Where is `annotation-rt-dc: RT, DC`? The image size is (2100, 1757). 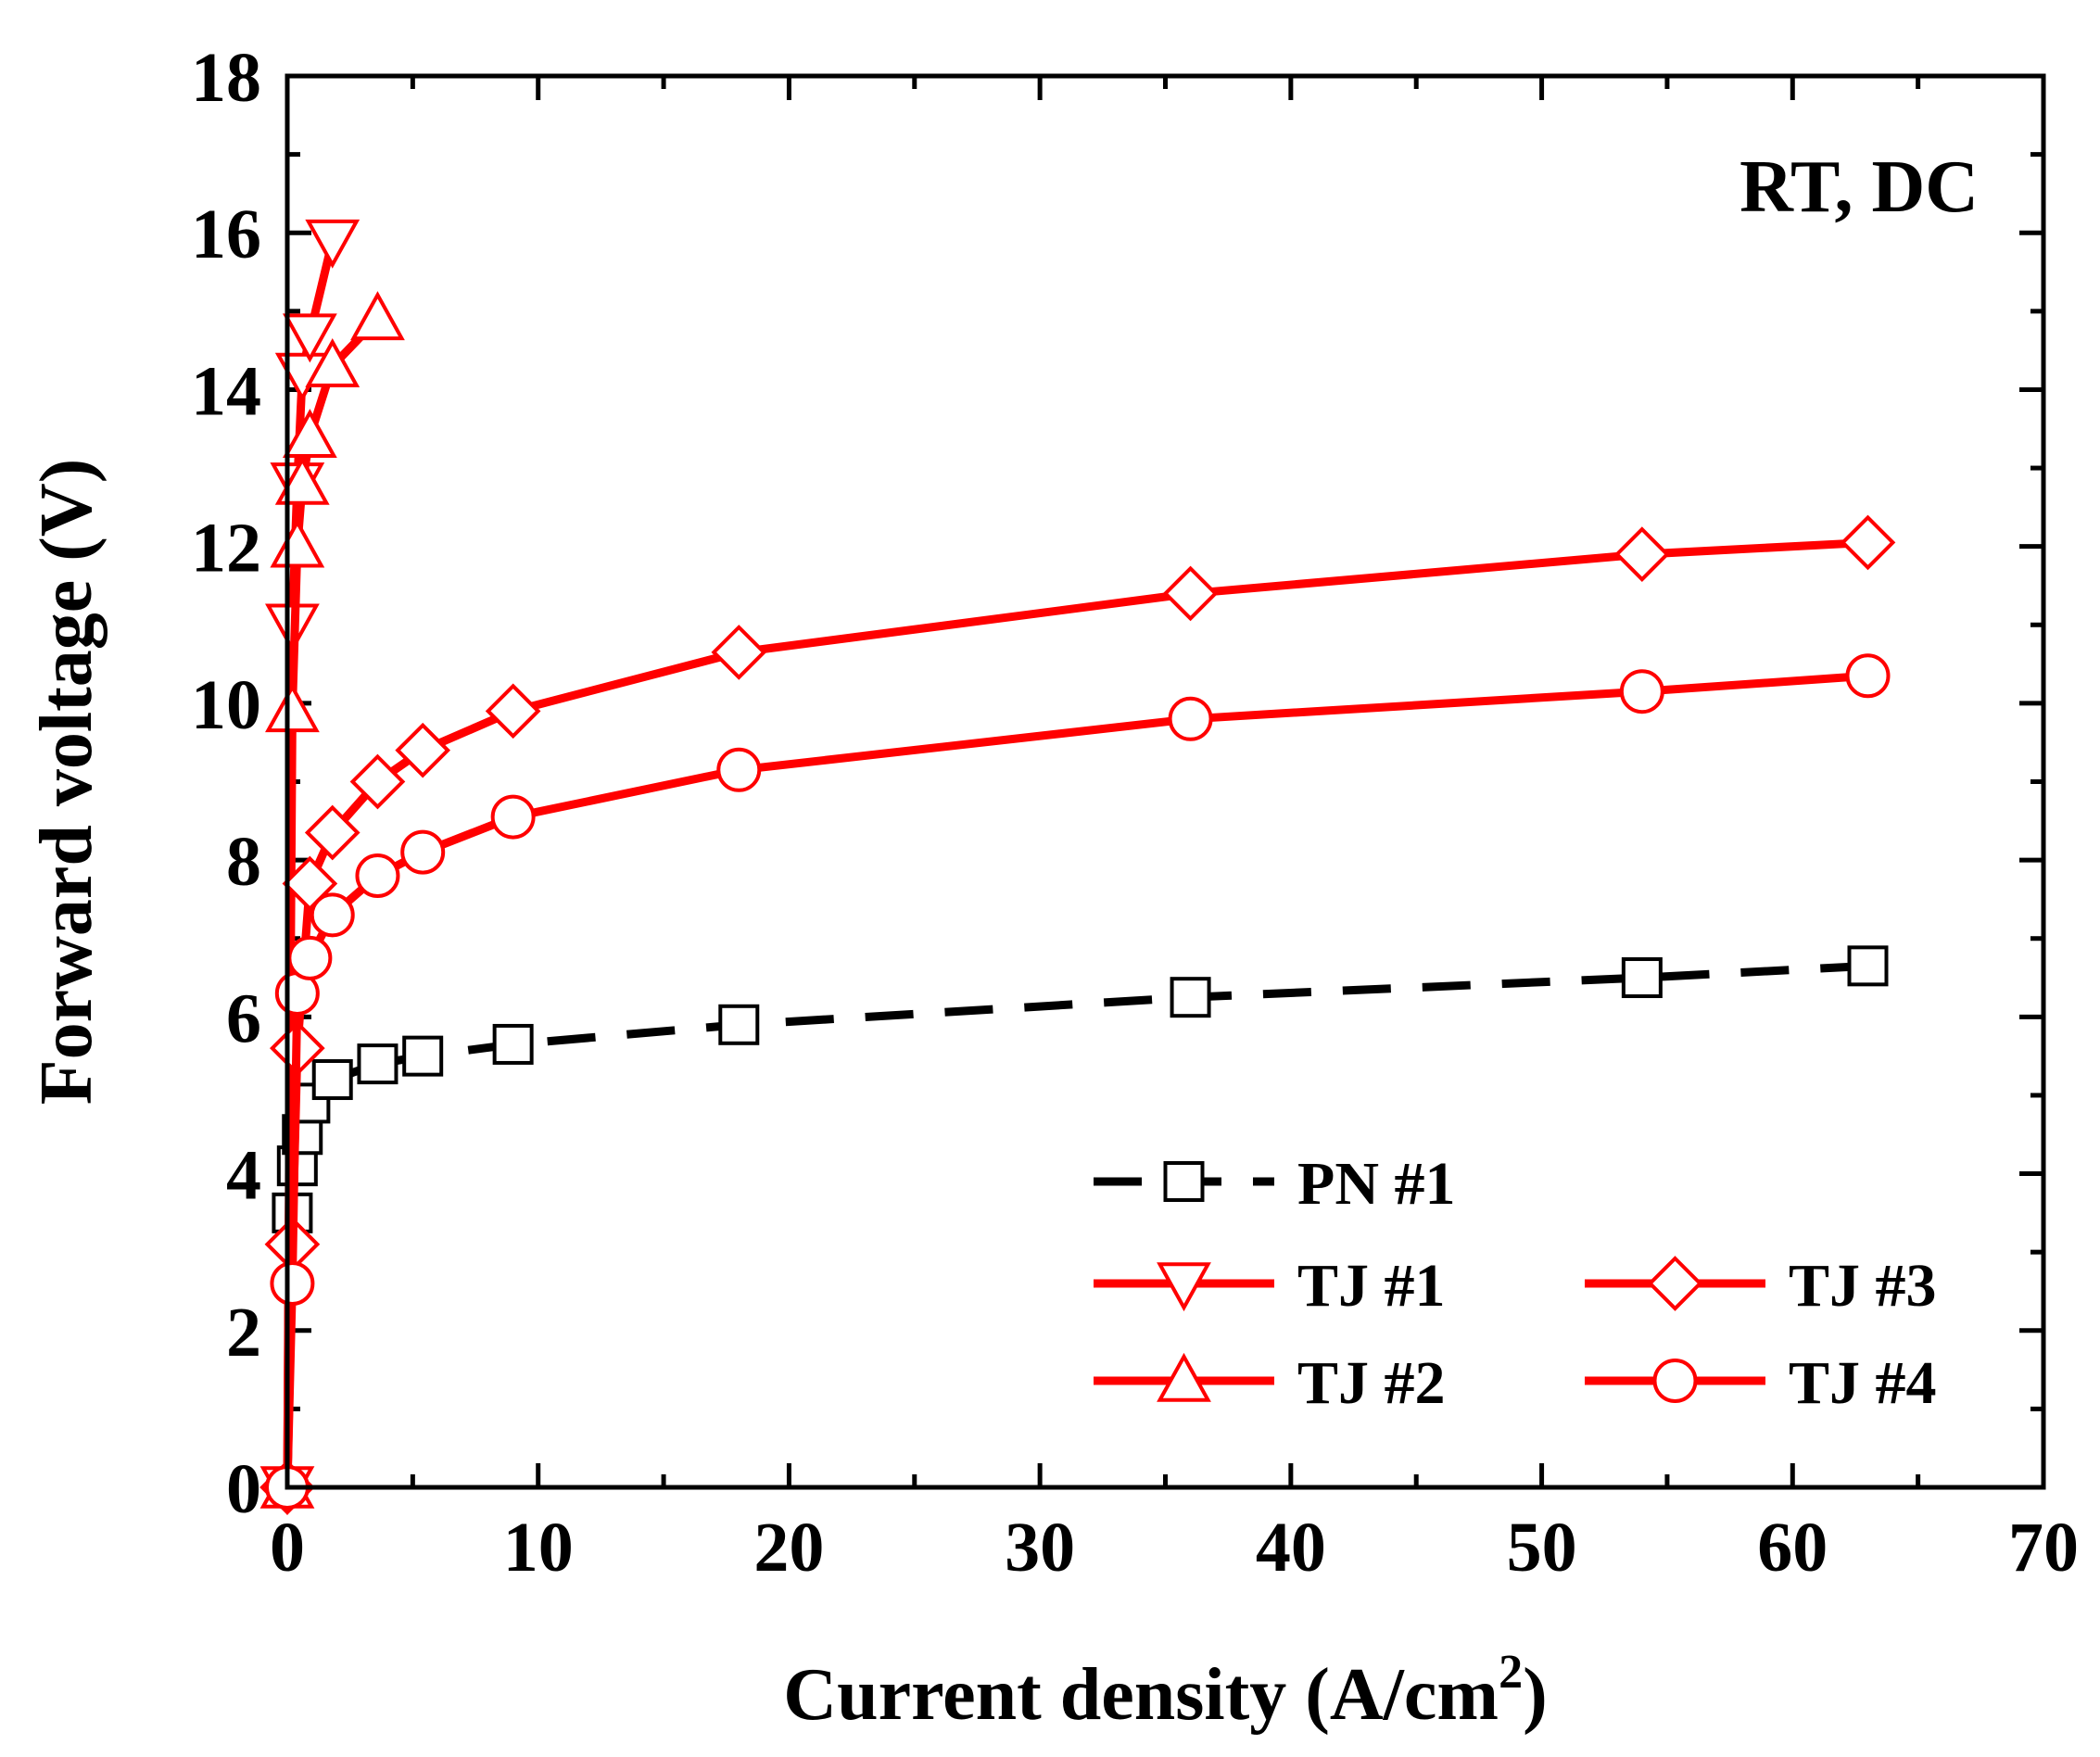
annotation-rt-dc: RT, DC is located at coordinates (1859, 187).